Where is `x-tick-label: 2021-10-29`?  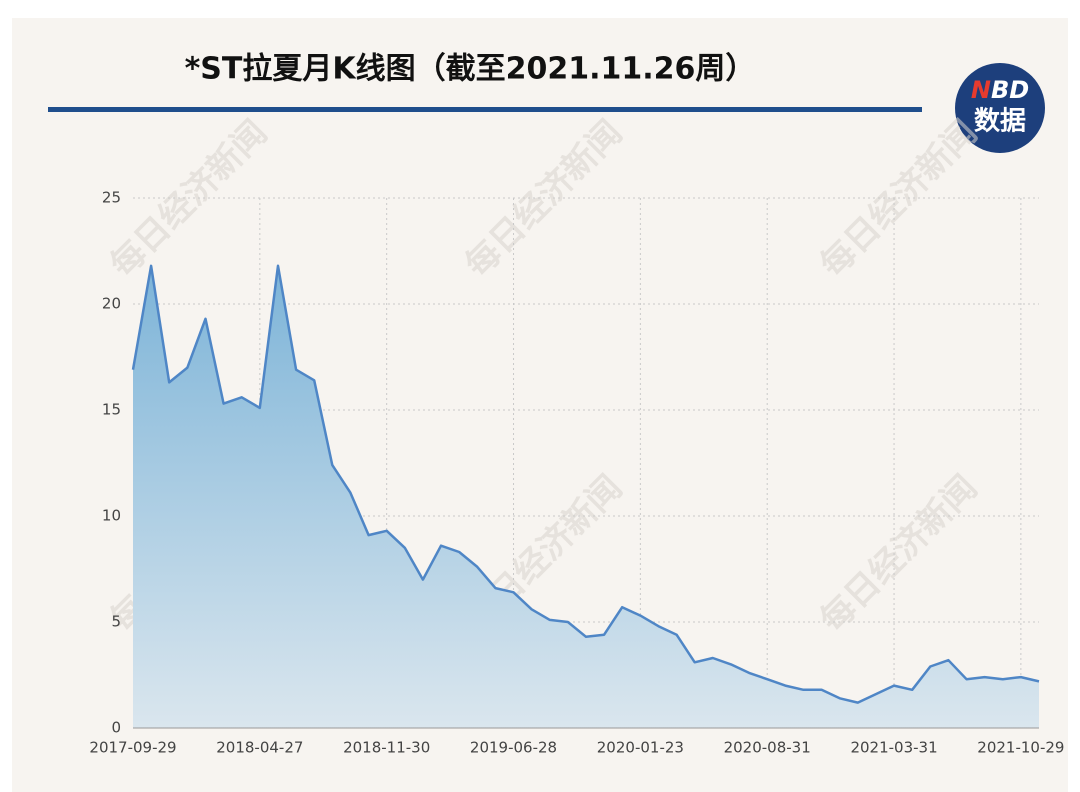
x-tick-label: 2021-10-29 is located at coordinates (1020, 748).